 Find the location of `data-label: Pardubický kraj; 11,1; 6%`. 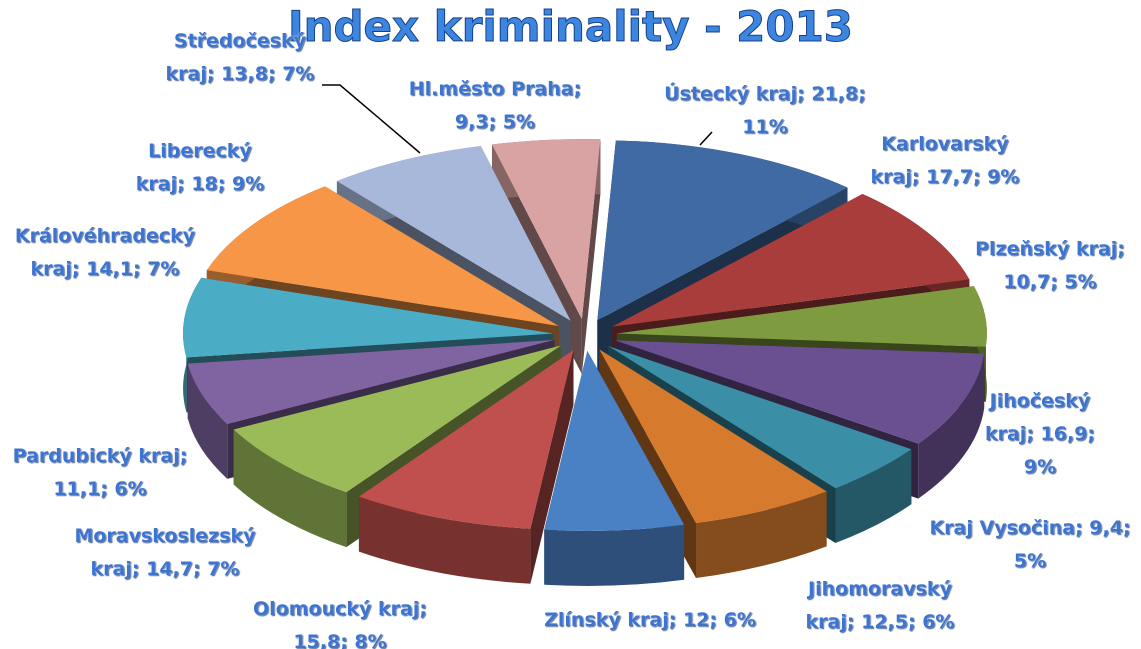

data-label: Pardubický kraj; 11,1; 6% is located at coordinates (100, 472).